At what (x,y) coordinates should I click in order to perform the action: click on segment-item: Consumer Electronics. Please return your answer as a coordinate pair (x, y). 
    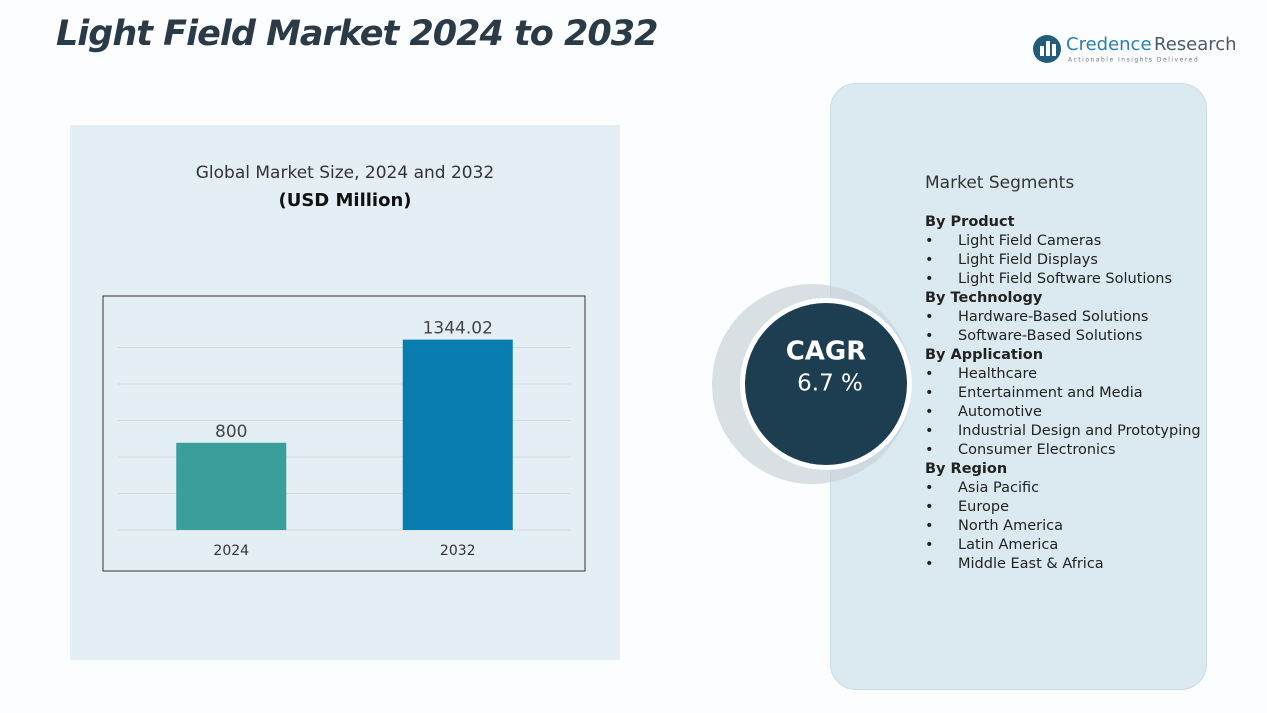
    Looking at the image, I should click on (1065, 450).